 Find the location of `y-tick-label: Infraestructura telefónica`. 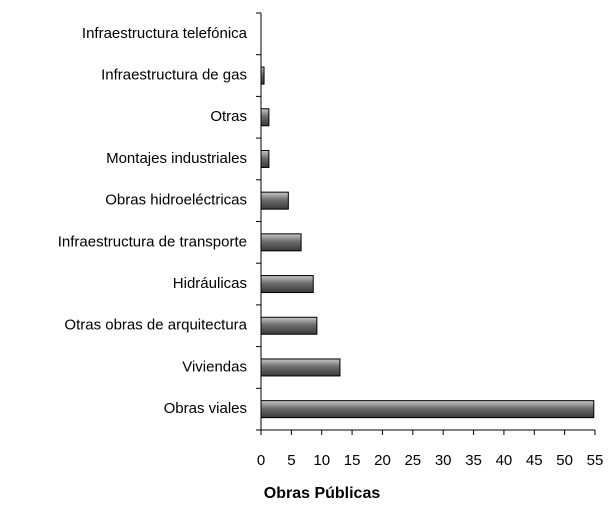

y-tick-label: Infraestructura telefónica is located at coordinates (165, 33).